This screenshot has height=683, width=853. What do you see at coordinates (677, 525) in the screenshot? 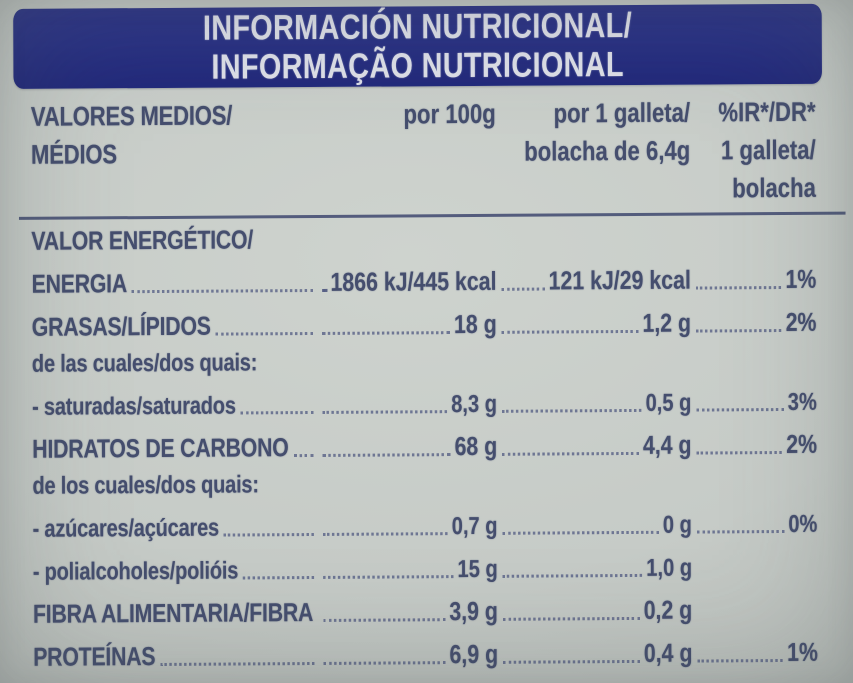
I see `value-per-unit: 0 g` at bounding box center [677, 525].